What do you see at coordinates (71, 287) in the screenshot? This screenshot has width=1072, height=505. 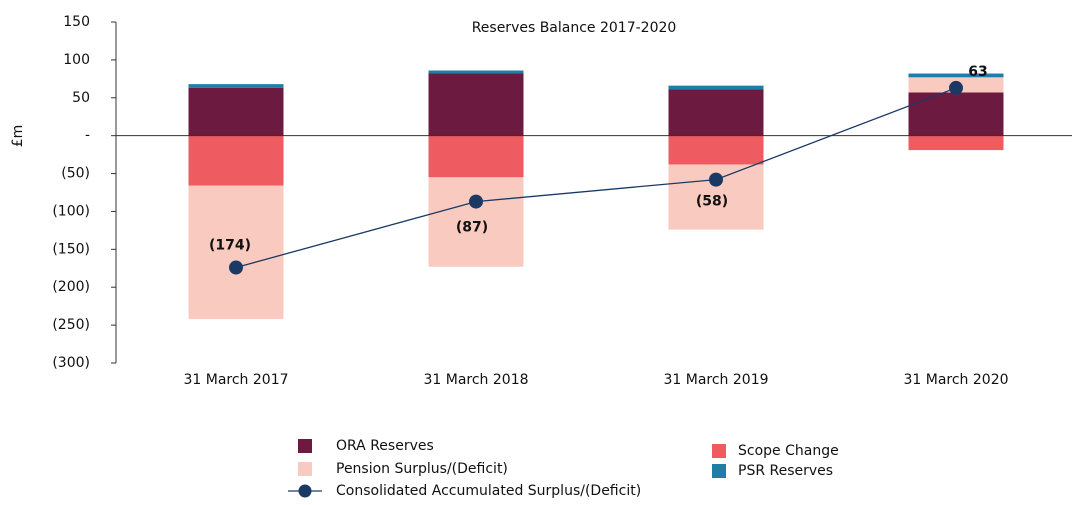 I see `y-tick-label: (200)` at bounding box center [71, 287].